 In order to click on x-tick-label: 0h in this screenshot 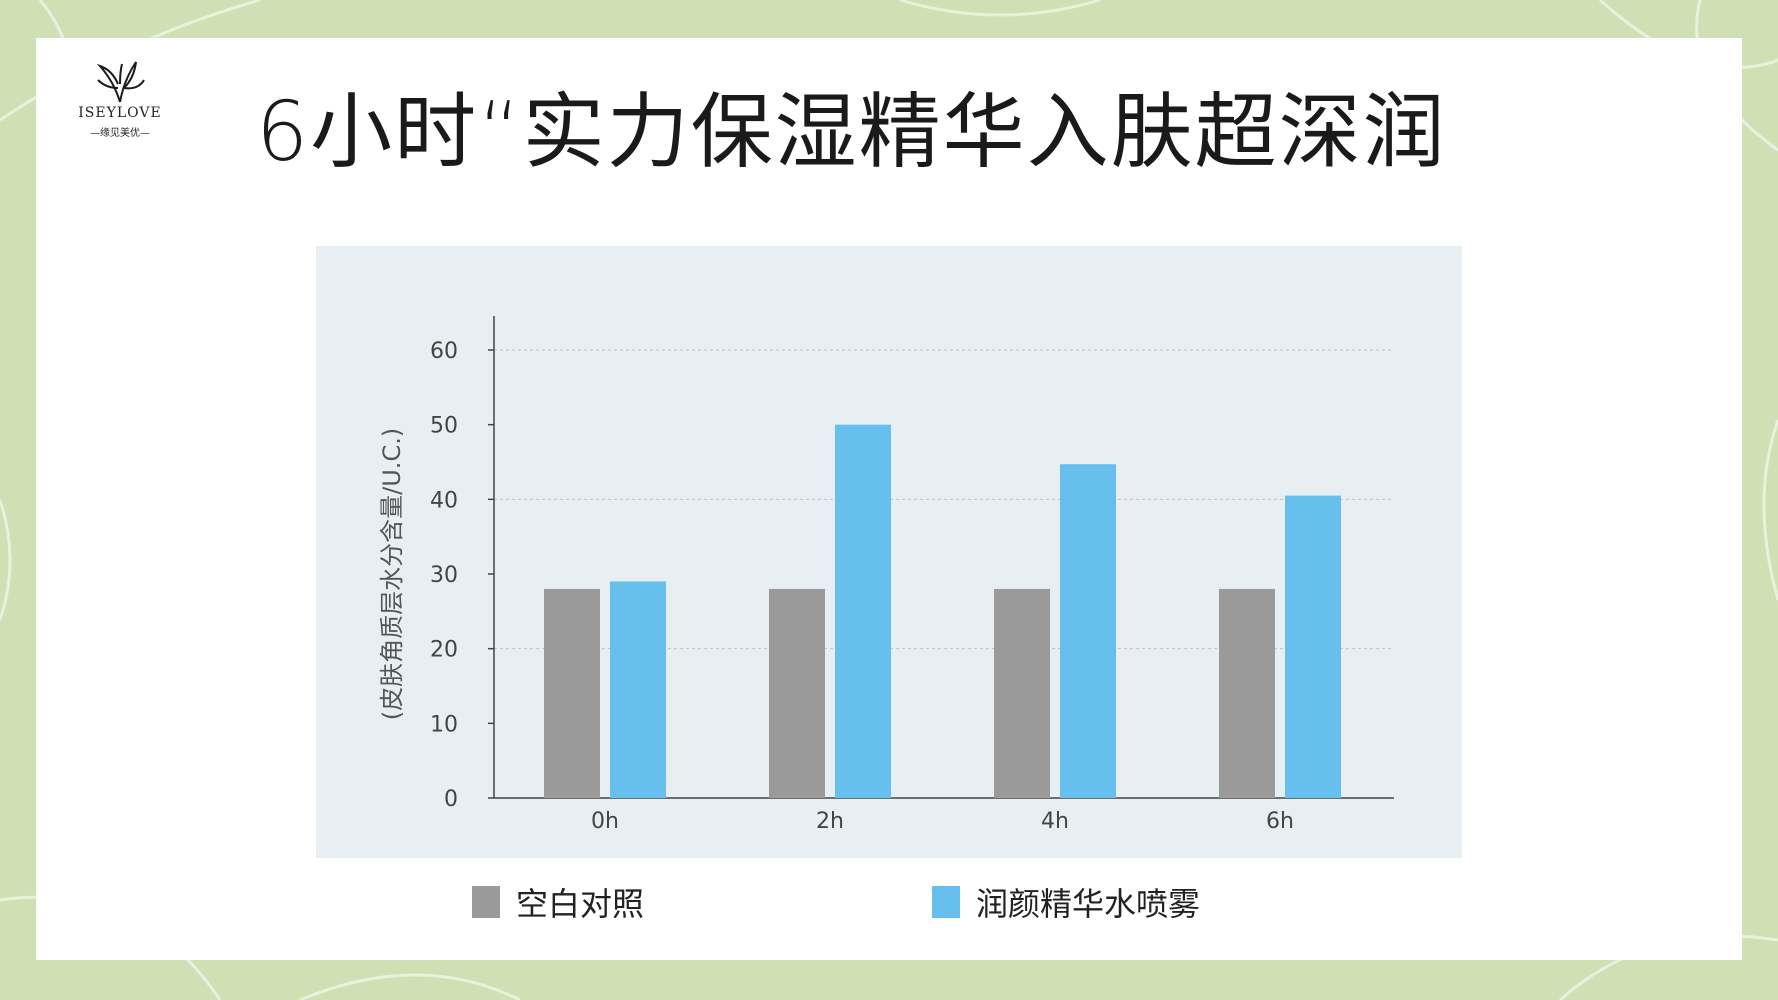, I will do `click(605, 821)`.